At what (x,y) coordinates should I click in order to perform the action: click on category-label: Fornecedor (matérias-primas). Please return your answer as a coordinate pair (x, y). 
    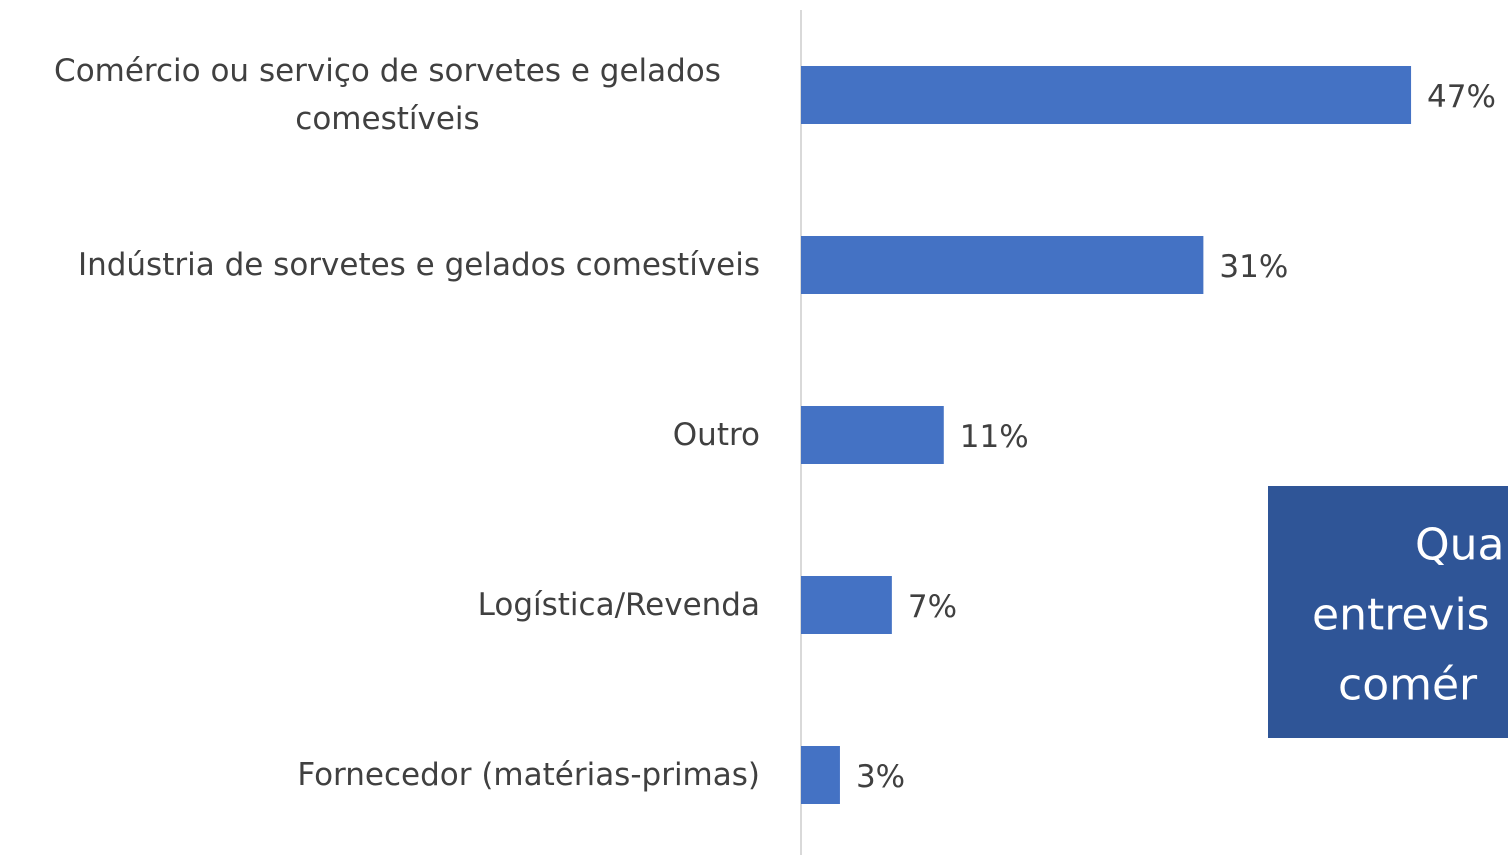
    Looking at the image, I should click on (528, 775).